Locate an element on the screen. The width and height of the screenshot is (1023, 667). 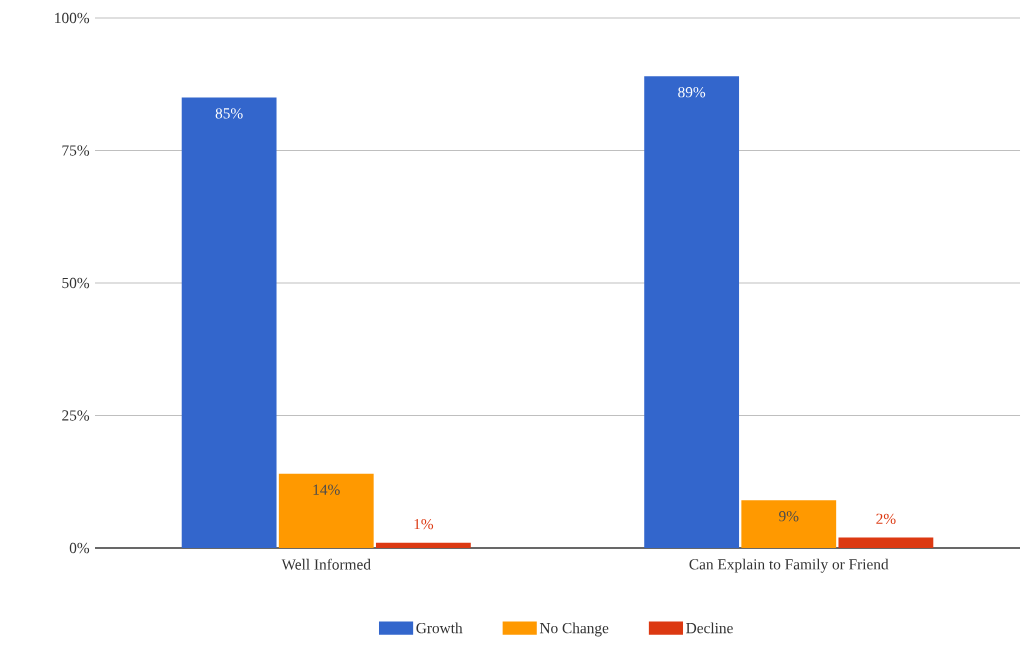
y-tick-label: 75% is located at coordinates (76, 150).